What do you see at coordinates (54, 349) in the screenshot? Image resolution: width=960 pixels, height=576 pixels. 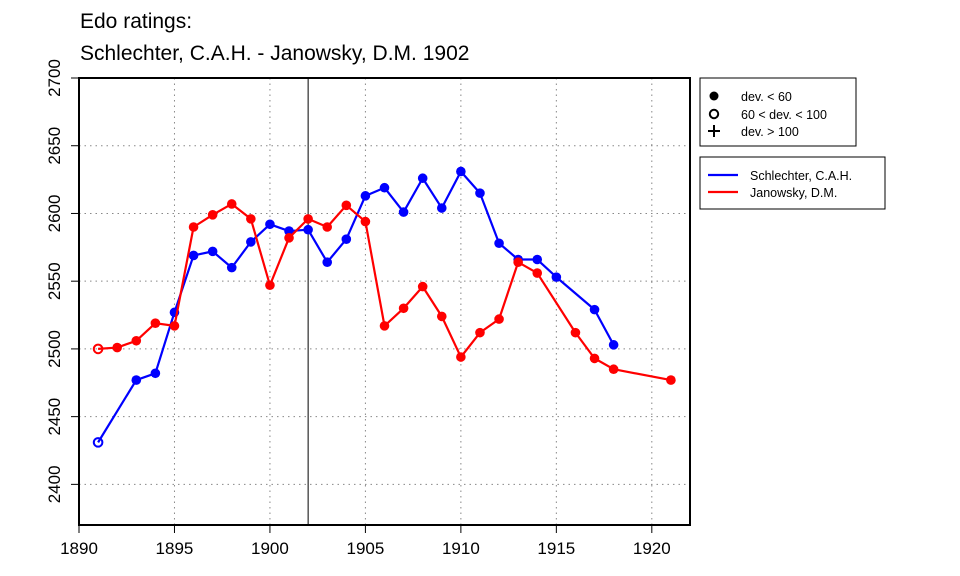 I see `y-tick-label: 2500` at bounding box center [54, 349].